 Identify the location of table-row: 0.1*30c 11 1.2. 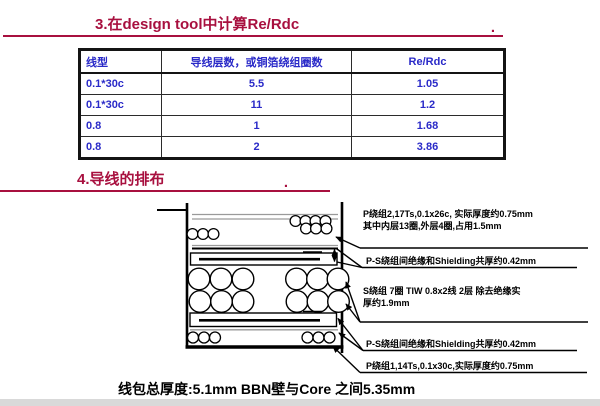
(292, 105).